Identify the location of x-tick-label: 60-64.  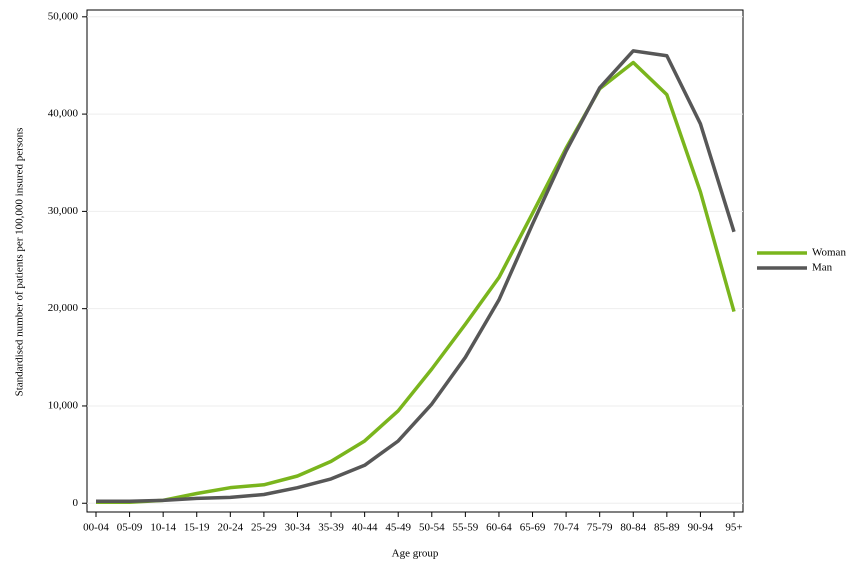
(499, 528).